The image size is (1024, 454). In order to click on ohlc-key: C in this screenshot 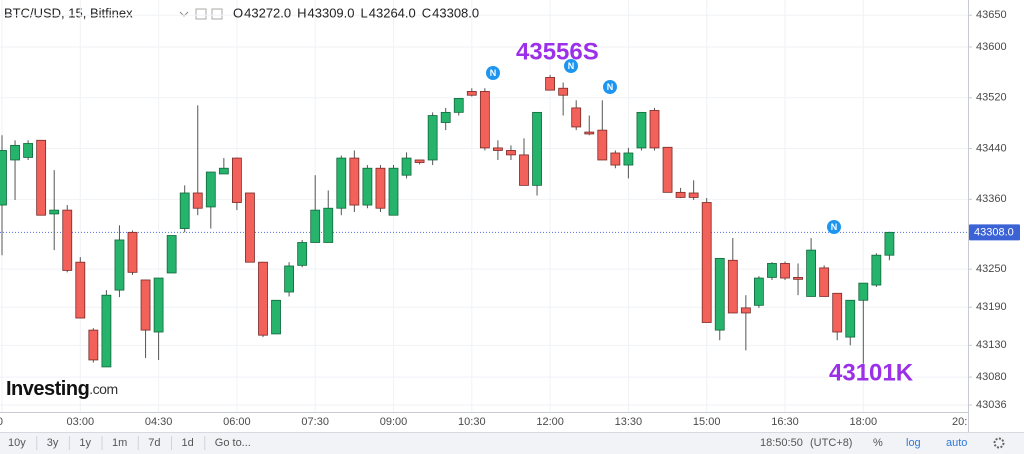, I will do `click(426, 12)`.